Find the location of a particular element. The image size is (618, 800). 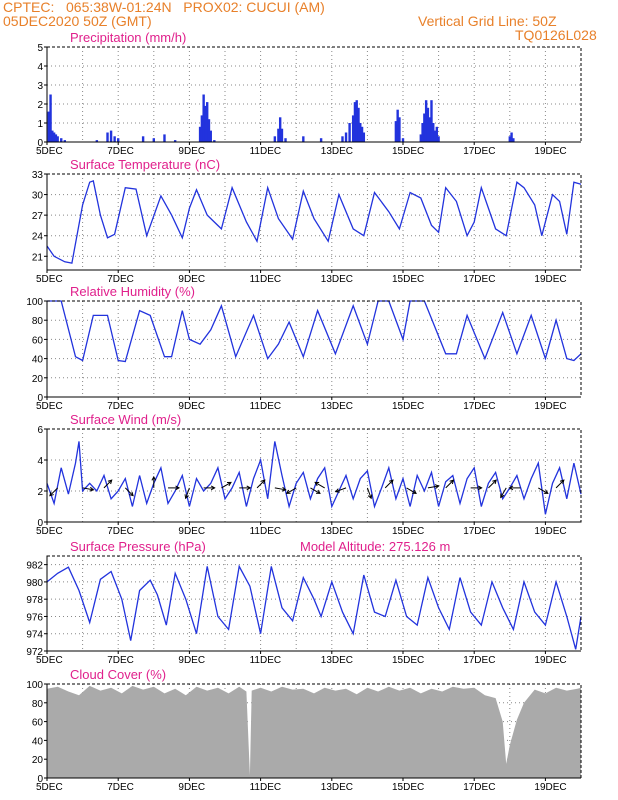

chart-title: Surface Temperature (nC) is located at coordinates (145, 164).